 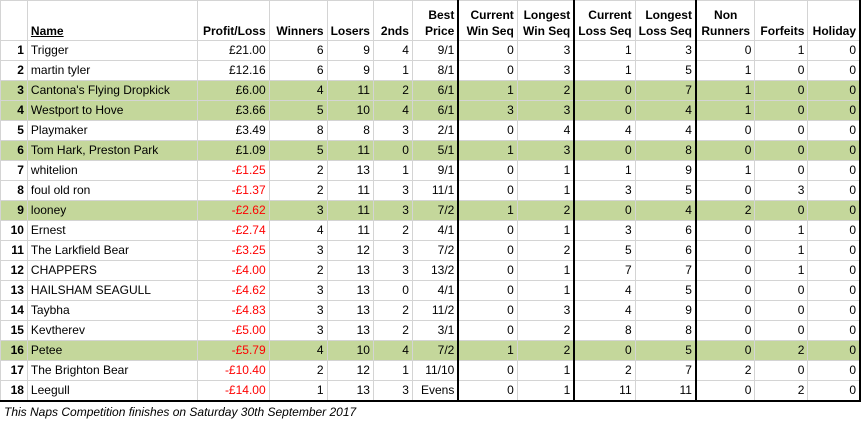 What do you see at coordinates (14, 290) in the screenshot?
I see `cell-rank: 13` at bounding box center [14, 290].